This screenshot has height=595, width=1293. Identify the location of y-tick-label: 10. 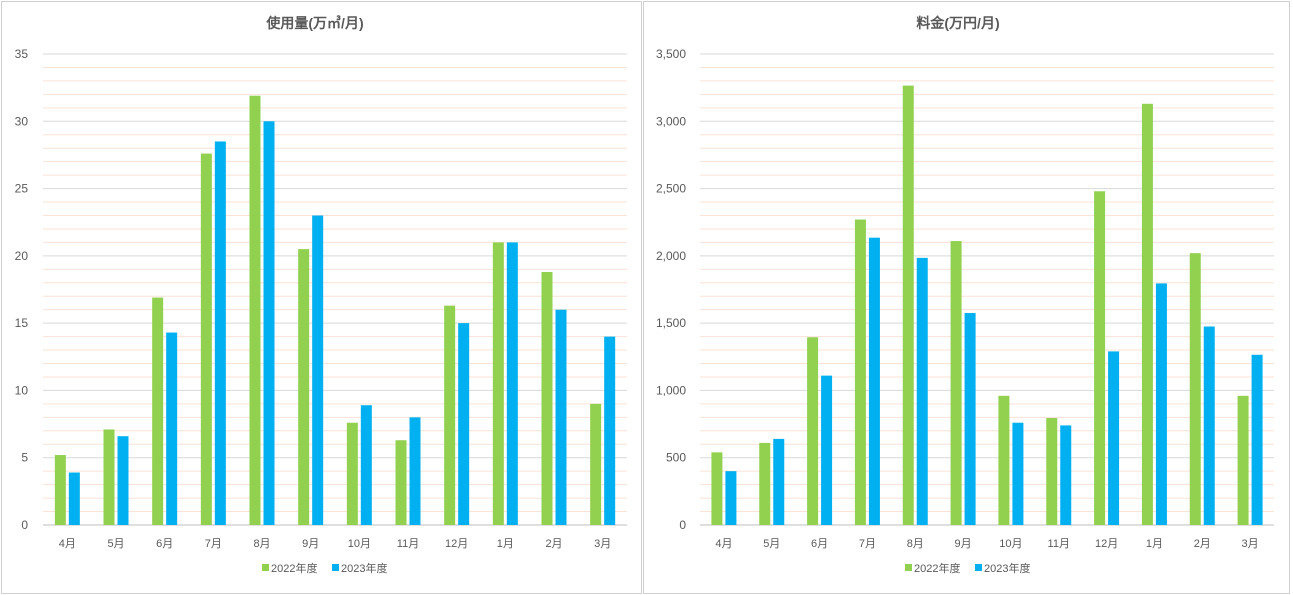
(22, 390).